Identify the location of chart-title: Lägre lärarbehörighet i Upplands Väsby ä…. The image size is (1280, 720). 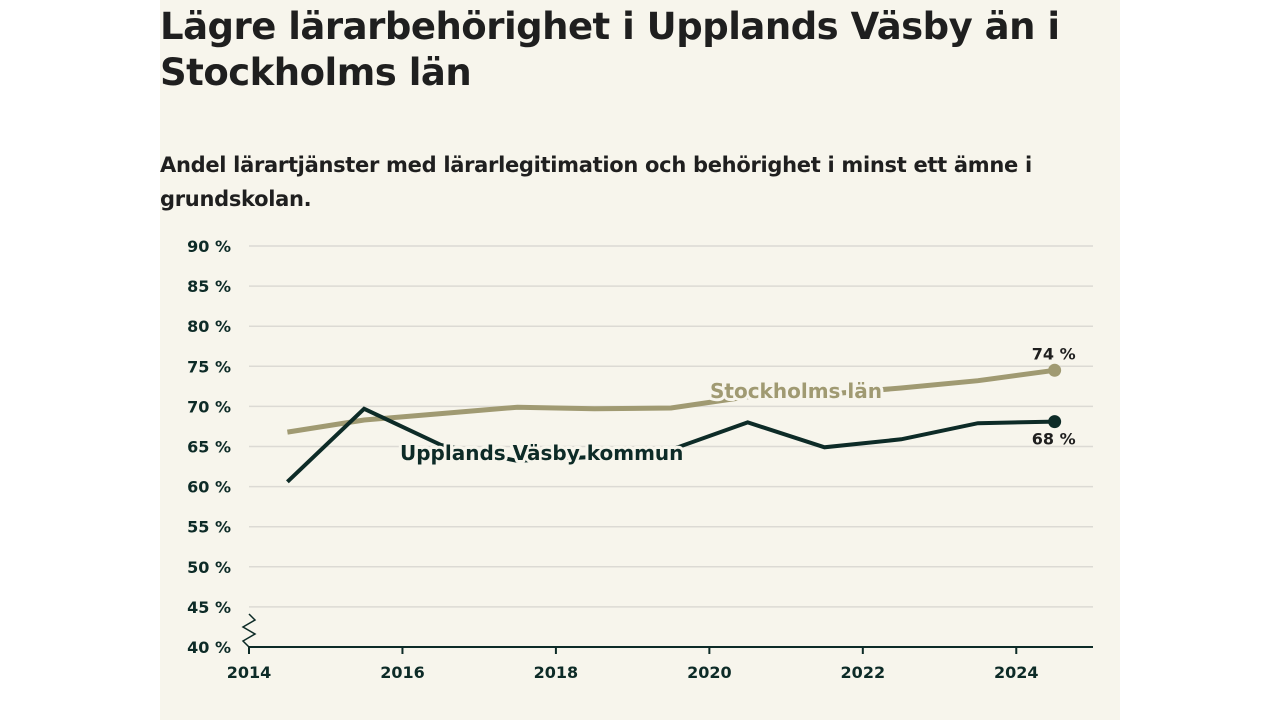
(610, 49).